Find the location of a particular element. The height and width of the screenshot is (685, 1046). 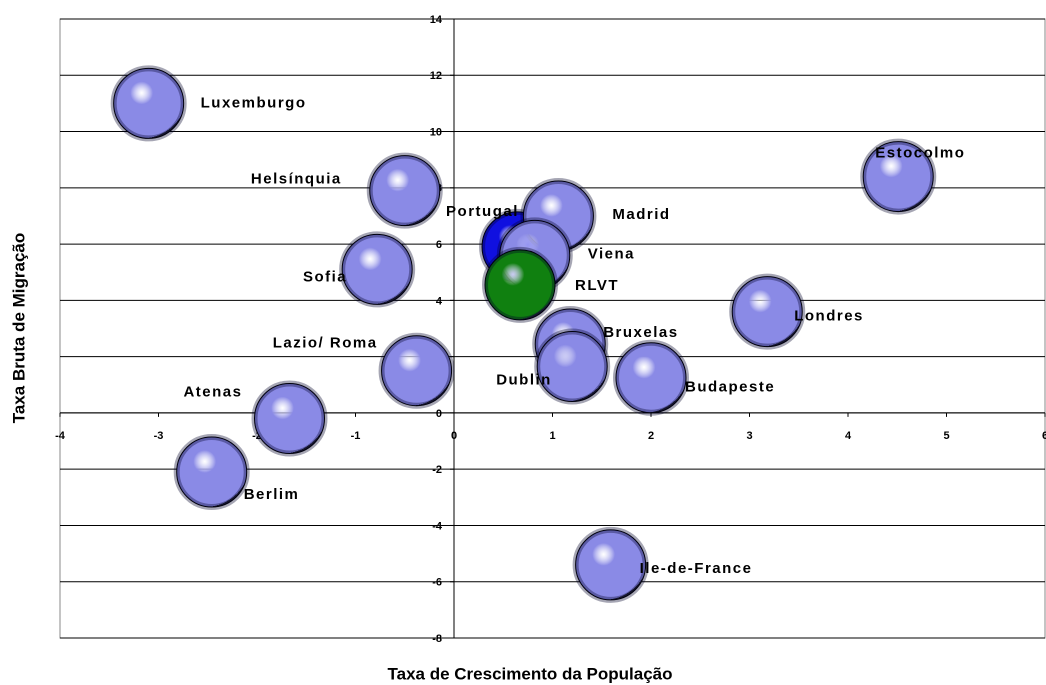

point-label: Londres is located at coordinates (829, 316).